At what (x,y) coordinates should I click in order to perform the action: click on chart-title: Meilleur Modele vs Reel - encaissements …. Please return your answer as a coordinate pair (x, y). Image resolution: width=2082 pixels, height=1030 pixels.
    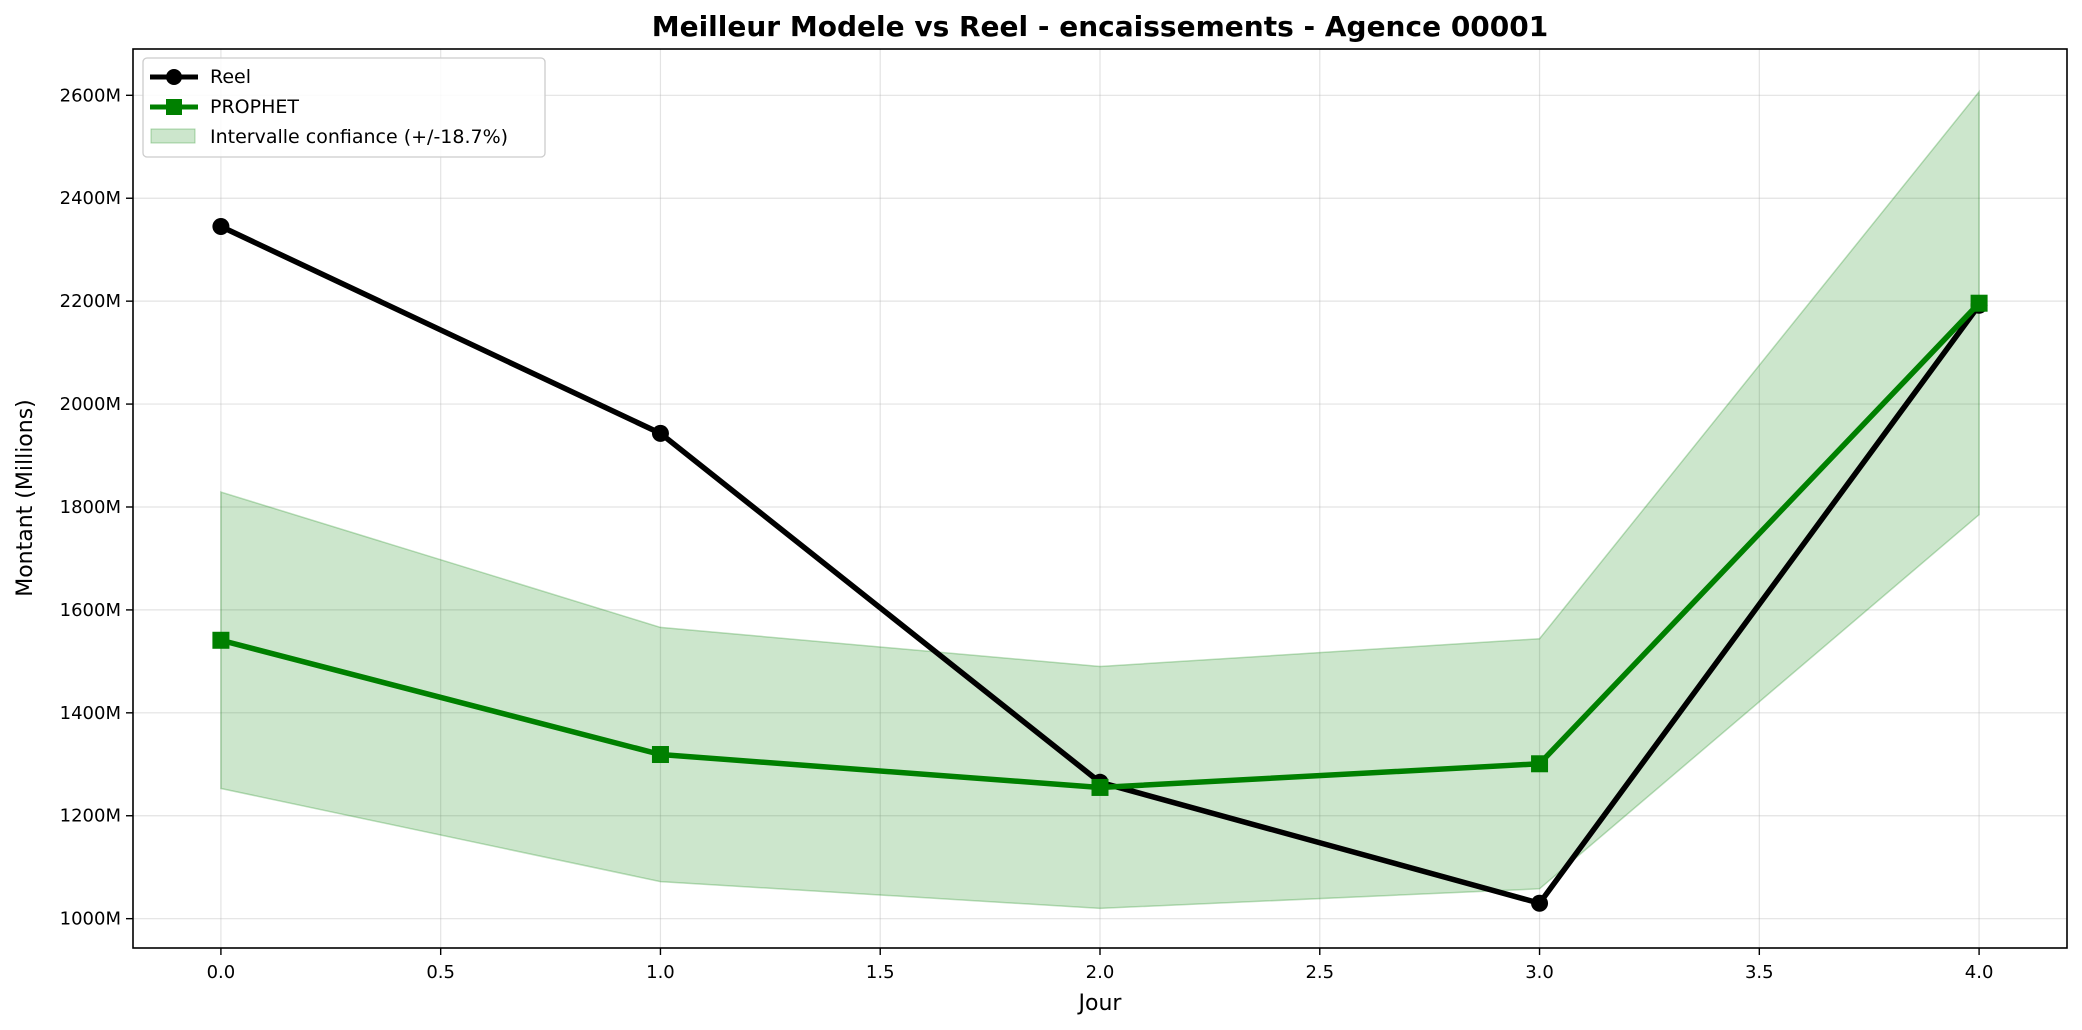
    Looking at the image, I should click on (1100, 26).